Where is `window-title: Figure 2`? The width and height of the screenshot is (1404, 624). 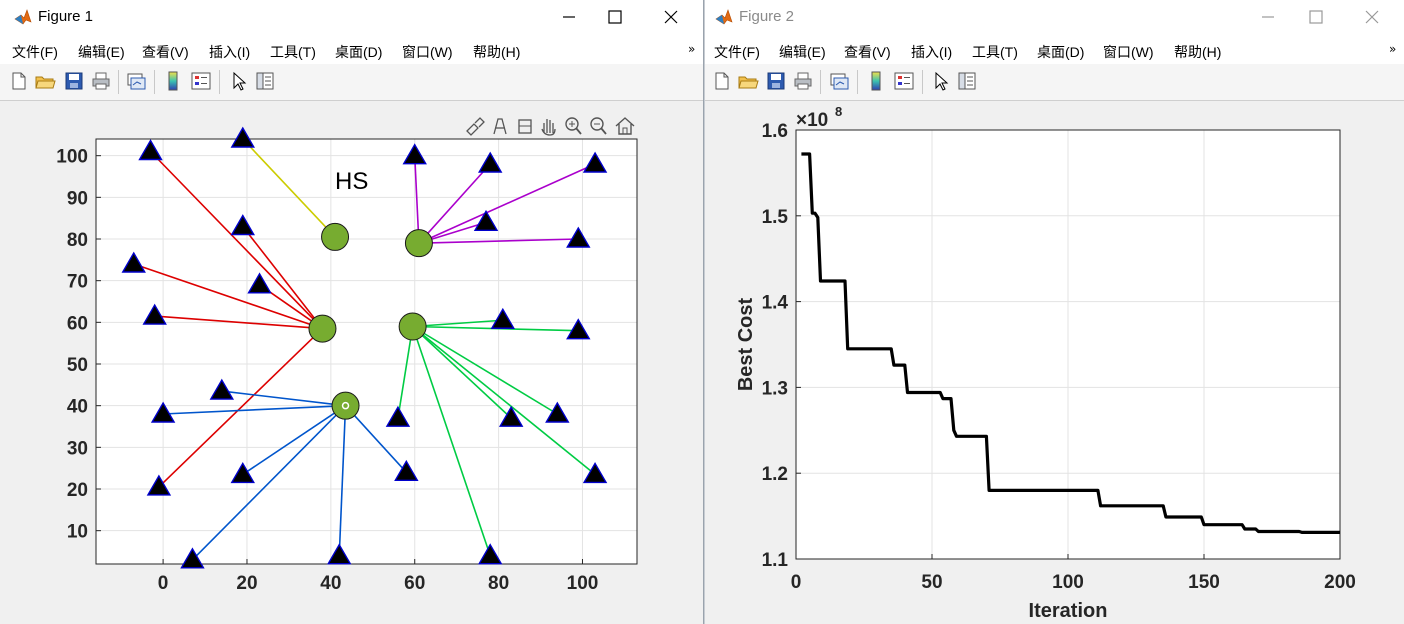
window-title: Figure 2 is located at coordinates (767, 16).